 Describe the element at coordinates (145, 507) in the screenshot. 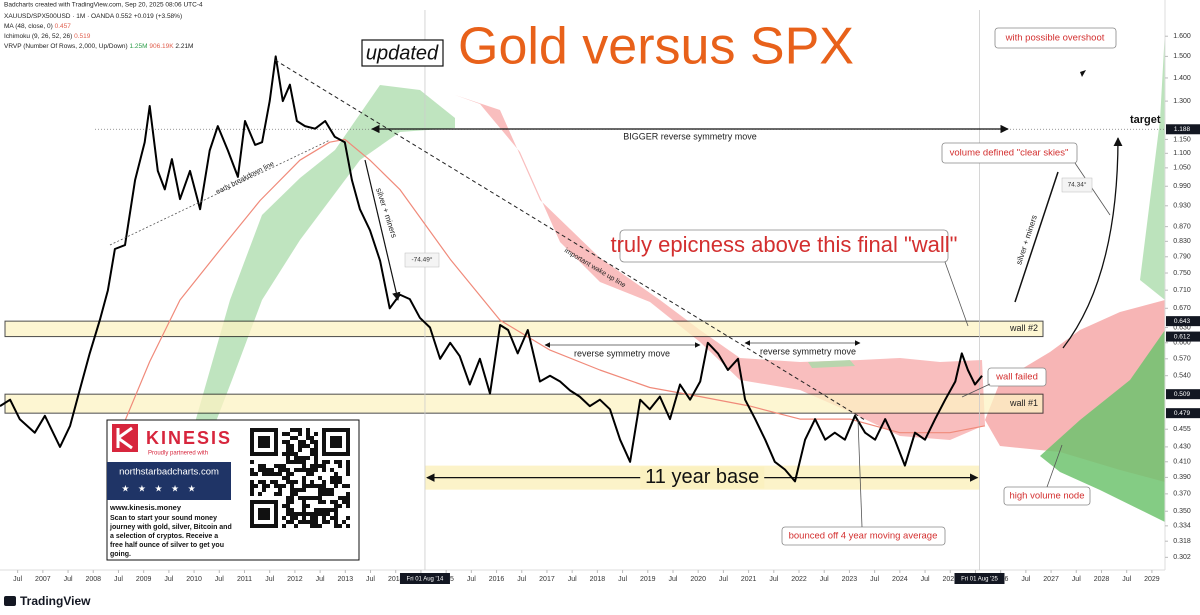

I see `advert-url: www.kinesis.money` at that location.